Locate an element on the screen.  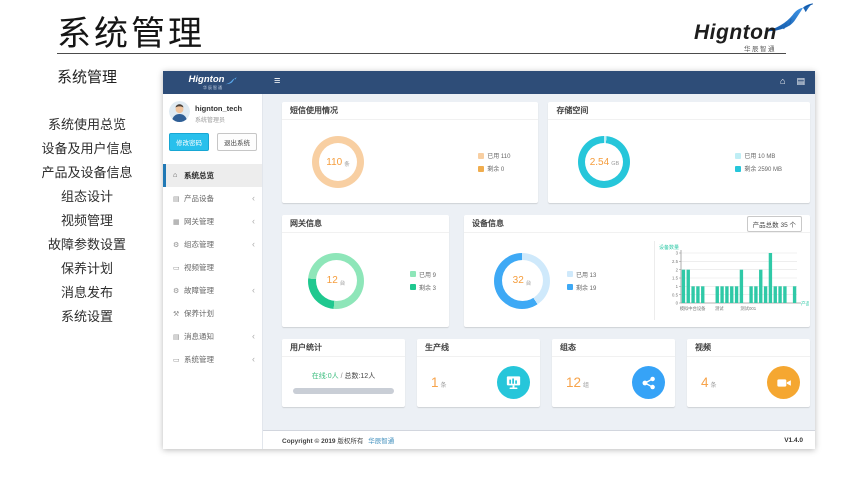
card-title: 网关信息 is located at coordinates (306, 223).